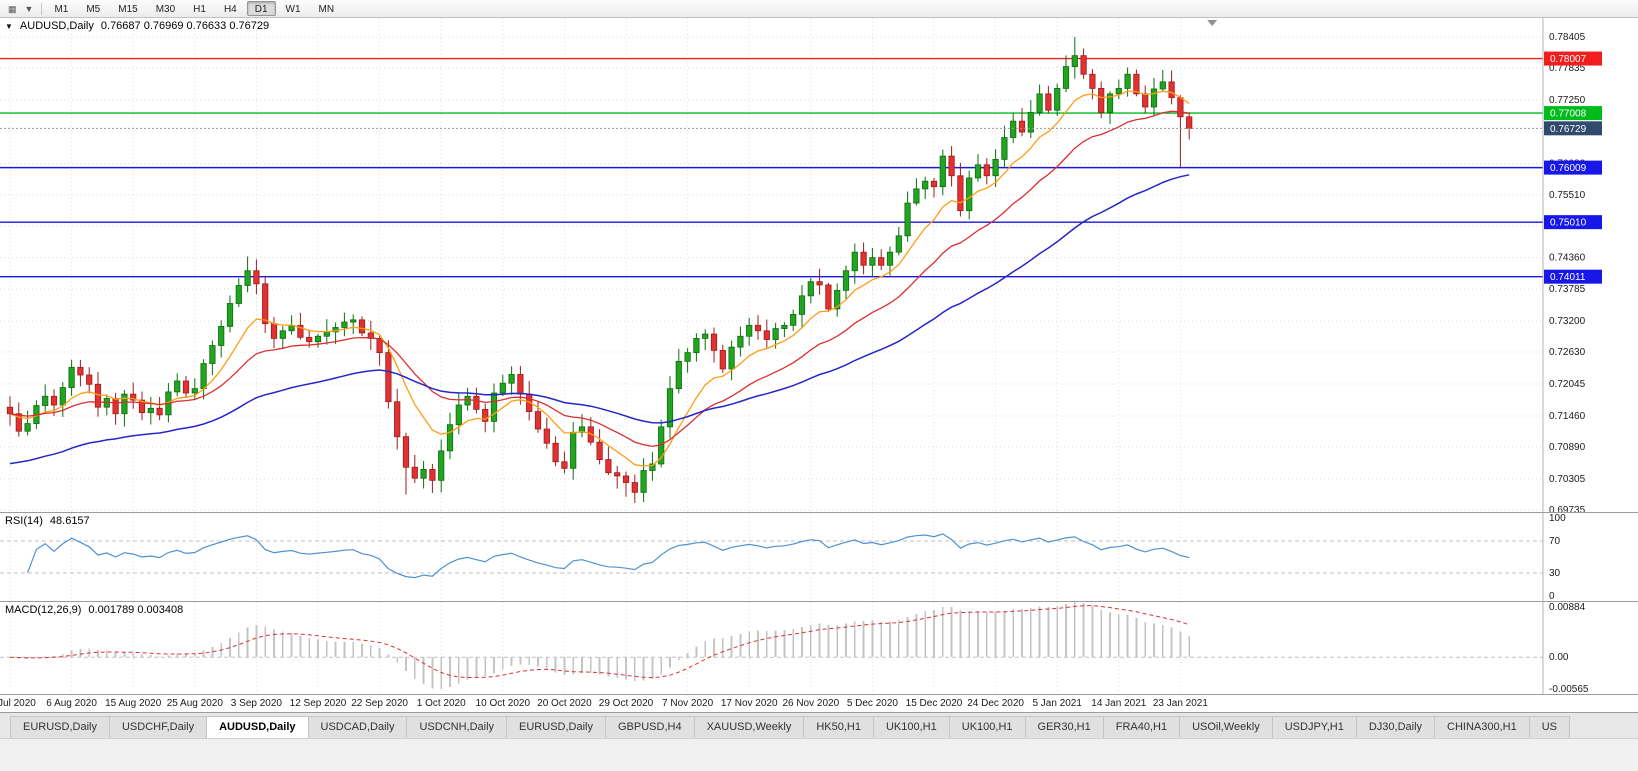 The width and height of the screenshot is (1638, 771). I want to click on svg-text: -0.00565, so click(1569, 689).